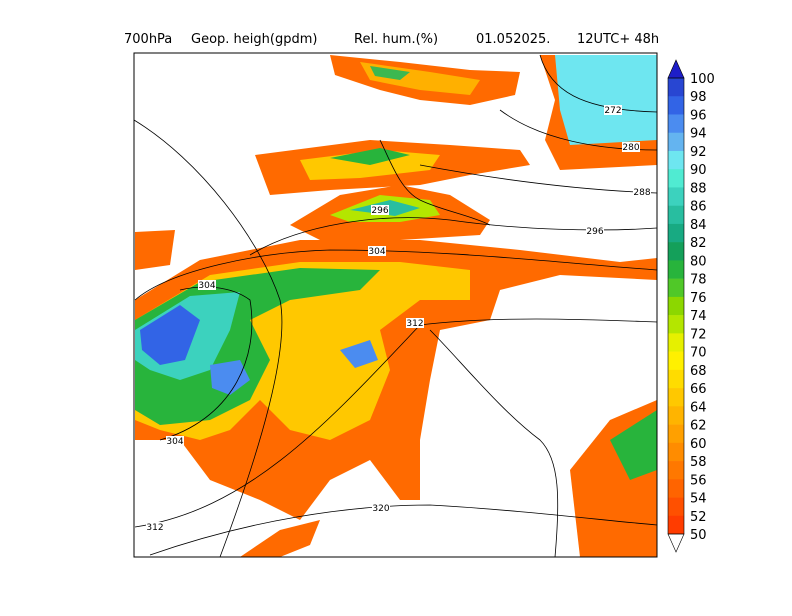 This screenshot has height=616, width=792. What do you see at coordinates (698, 261) in the screenshot?
I see `colorbar-label: 80` at bounding box center [698, 261].